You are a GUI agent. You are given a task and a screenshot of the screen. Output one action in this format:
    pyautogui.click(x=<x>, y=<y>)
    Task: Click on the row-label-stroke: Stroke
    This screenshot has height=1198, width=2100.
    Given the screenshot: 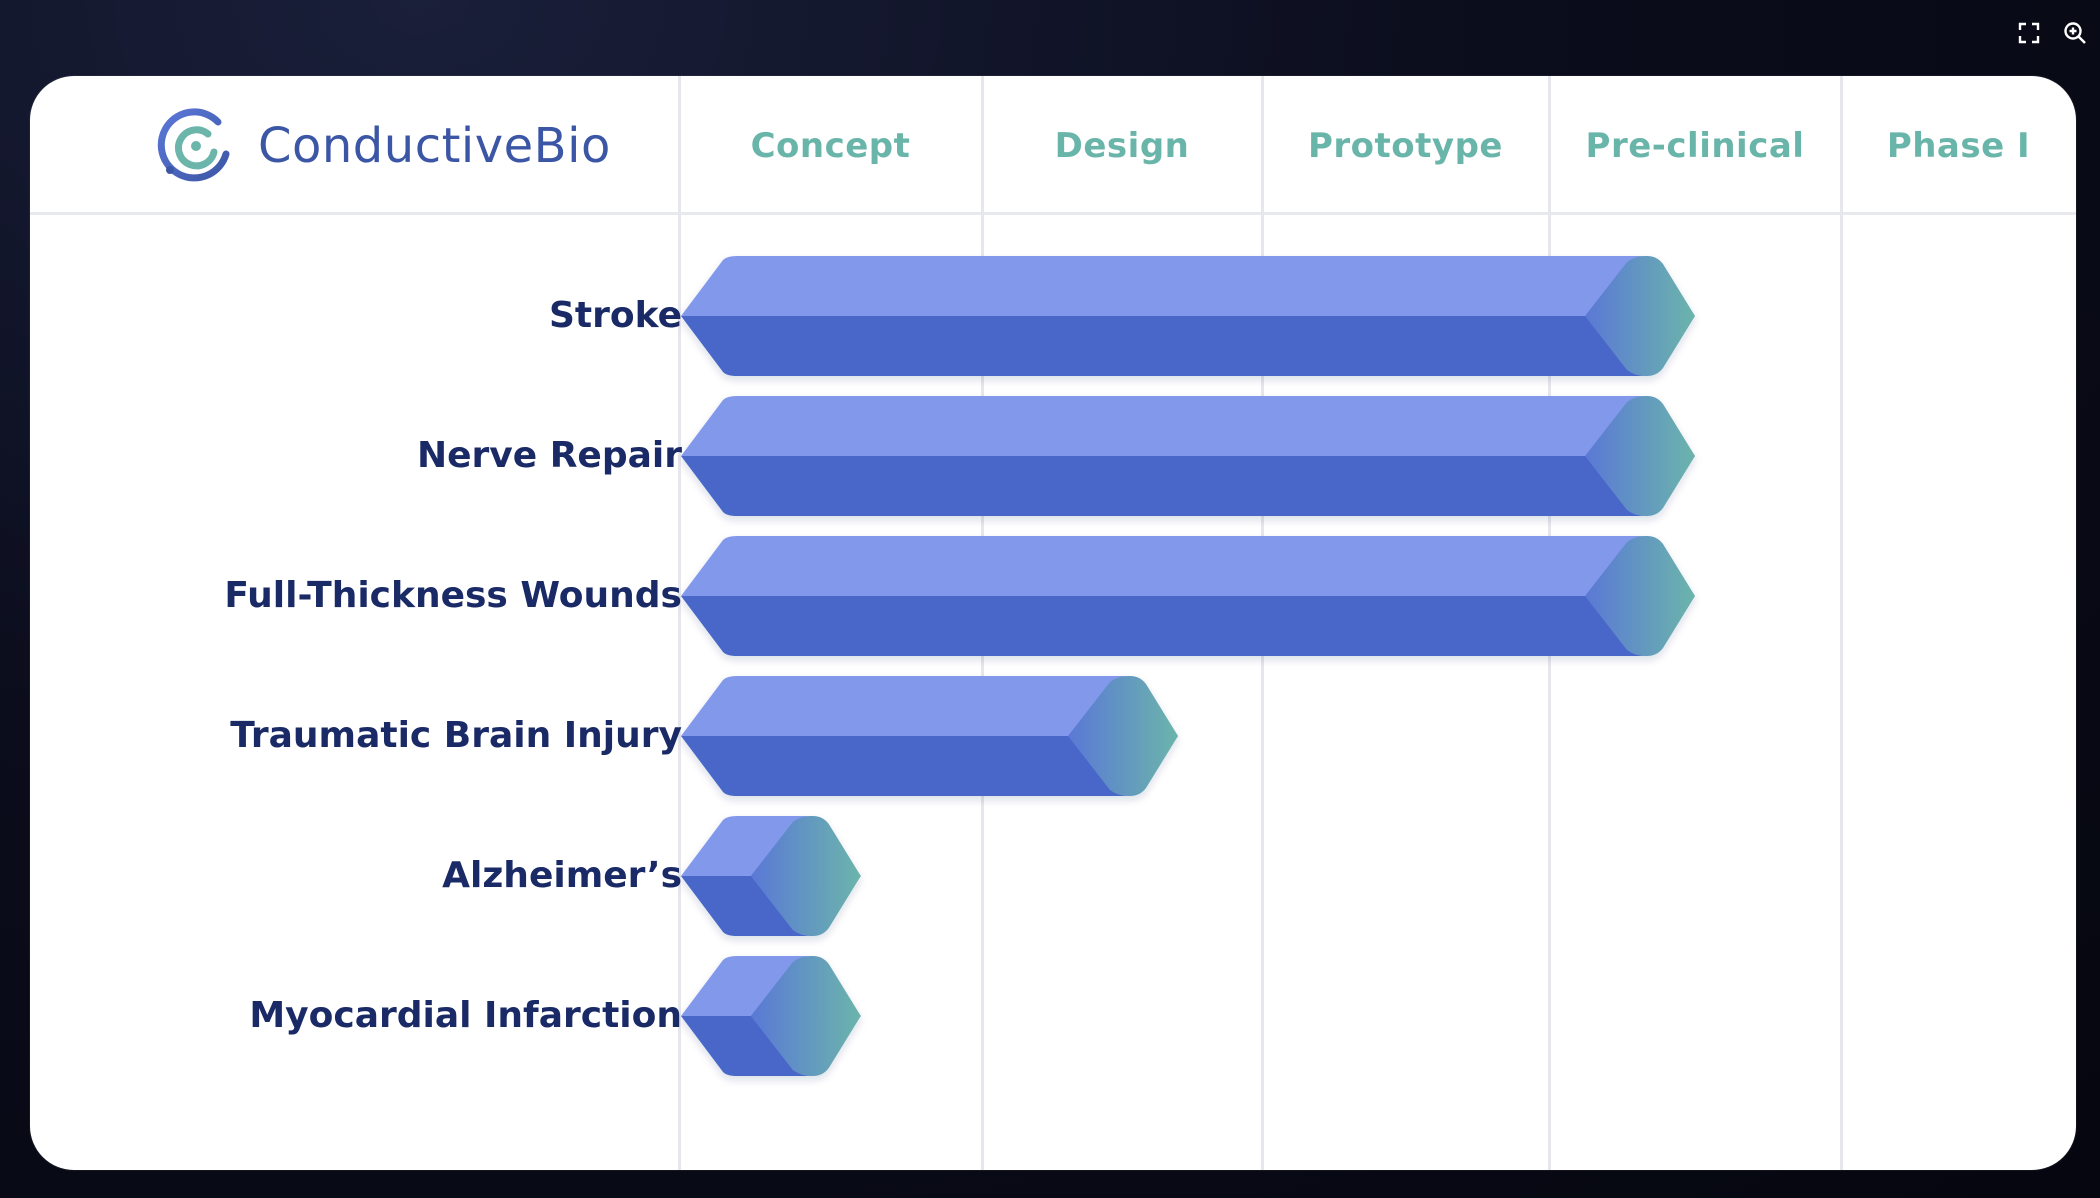 What is the action you would take?
    pyautogui.click(x=615, y=315)
    